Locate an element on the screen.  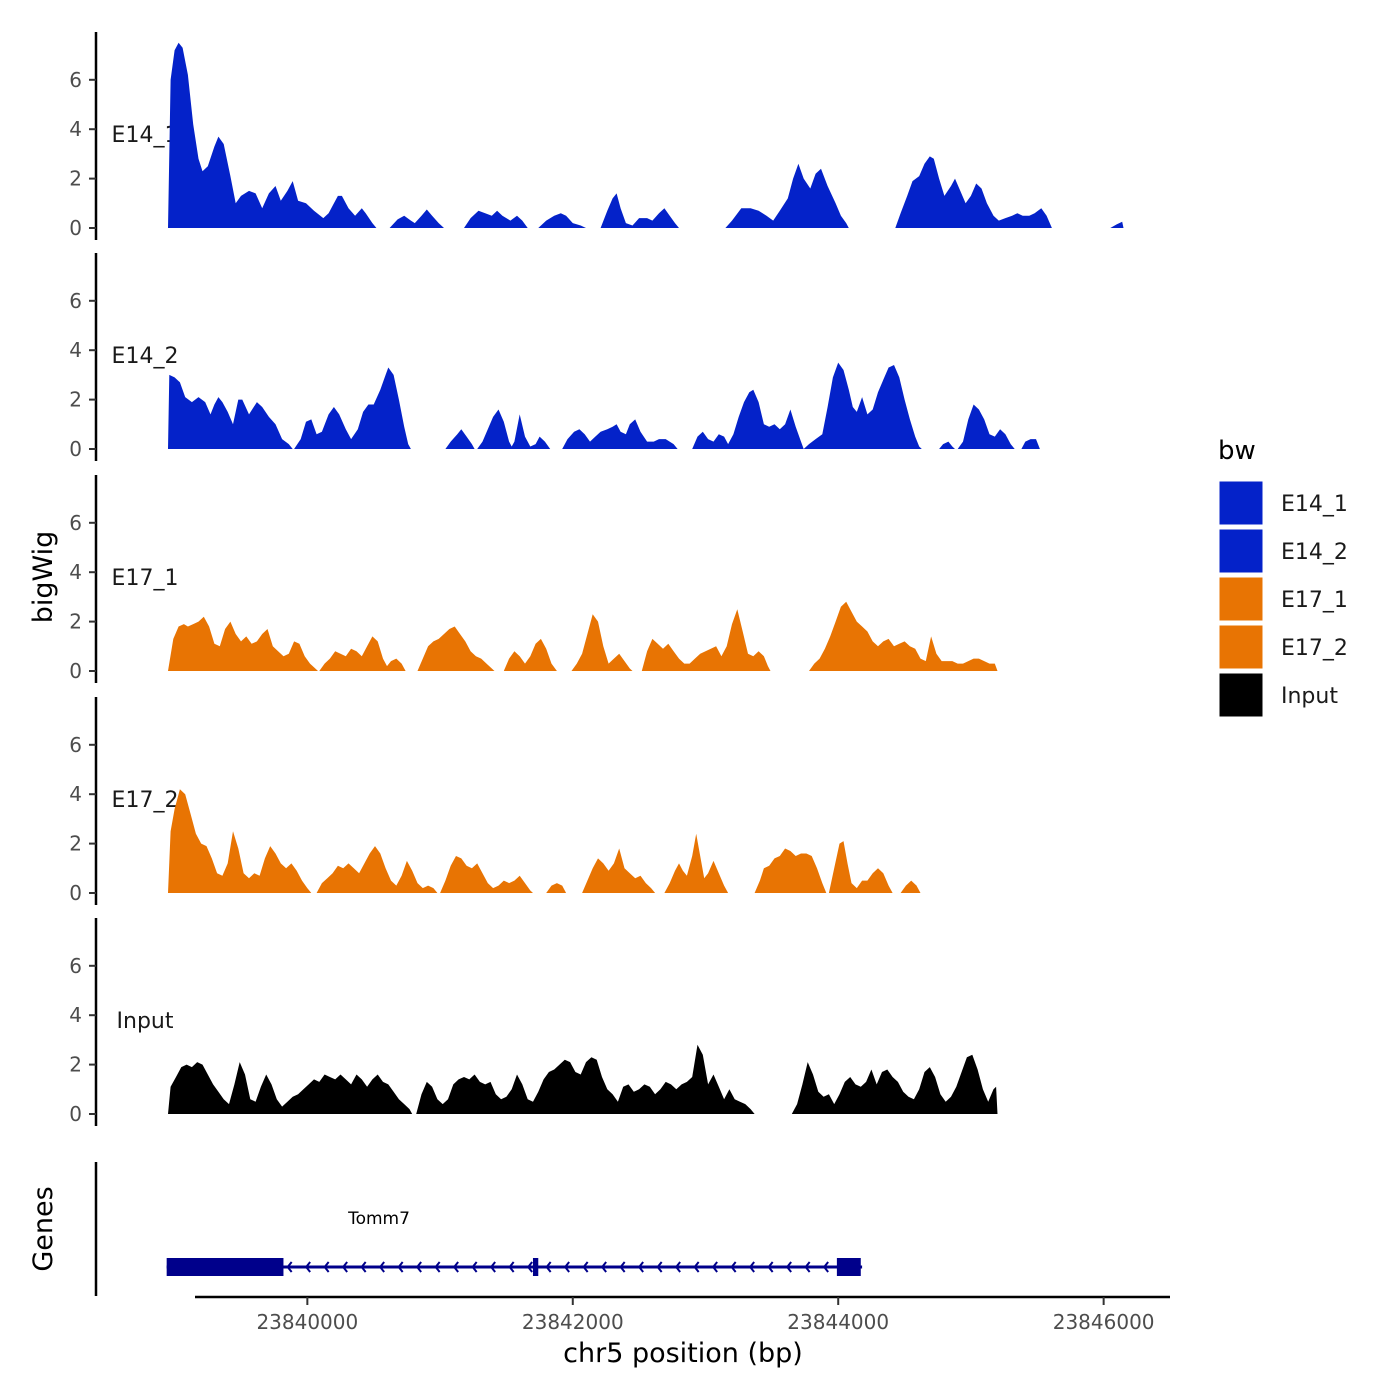
track-E14_2: 0 2 4 6 E14_2 is located at coordinates (554, 357).